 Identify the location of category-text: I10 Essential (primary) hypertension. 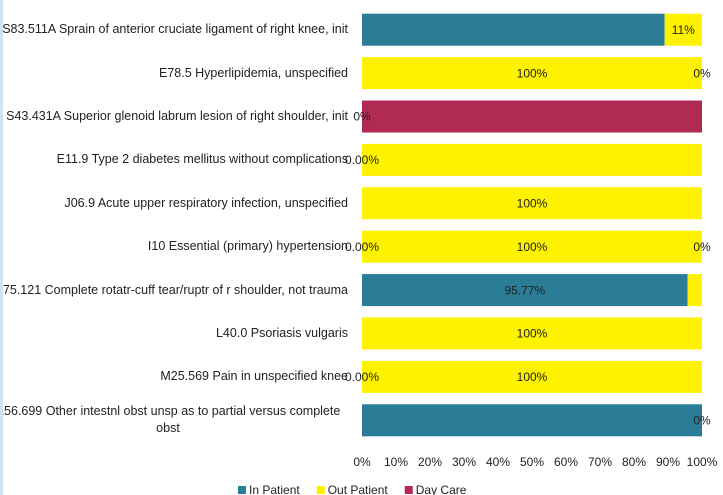
(247, 246).